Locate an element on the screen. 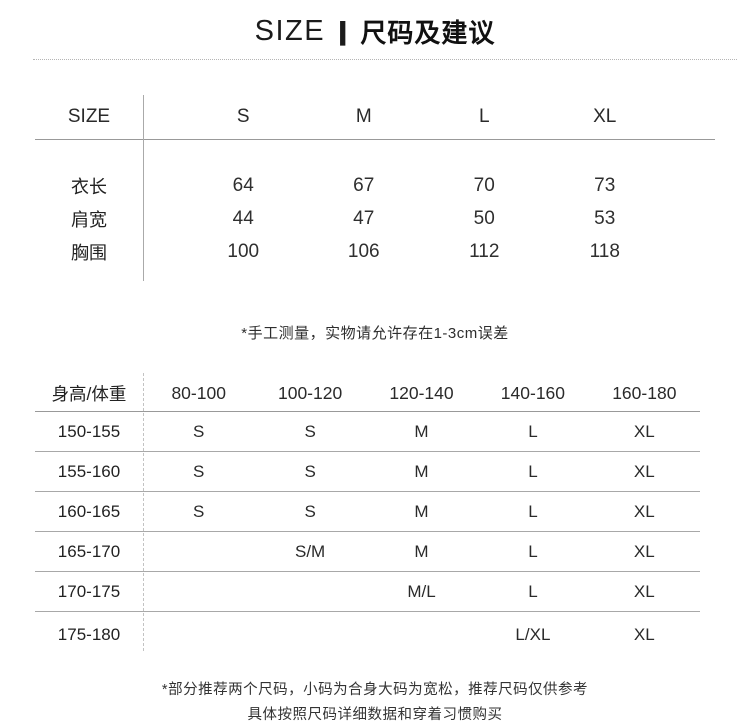 This screenshot has height=728, width=750. weight-range-header: 160-180 is located at coordinates (644, 392).